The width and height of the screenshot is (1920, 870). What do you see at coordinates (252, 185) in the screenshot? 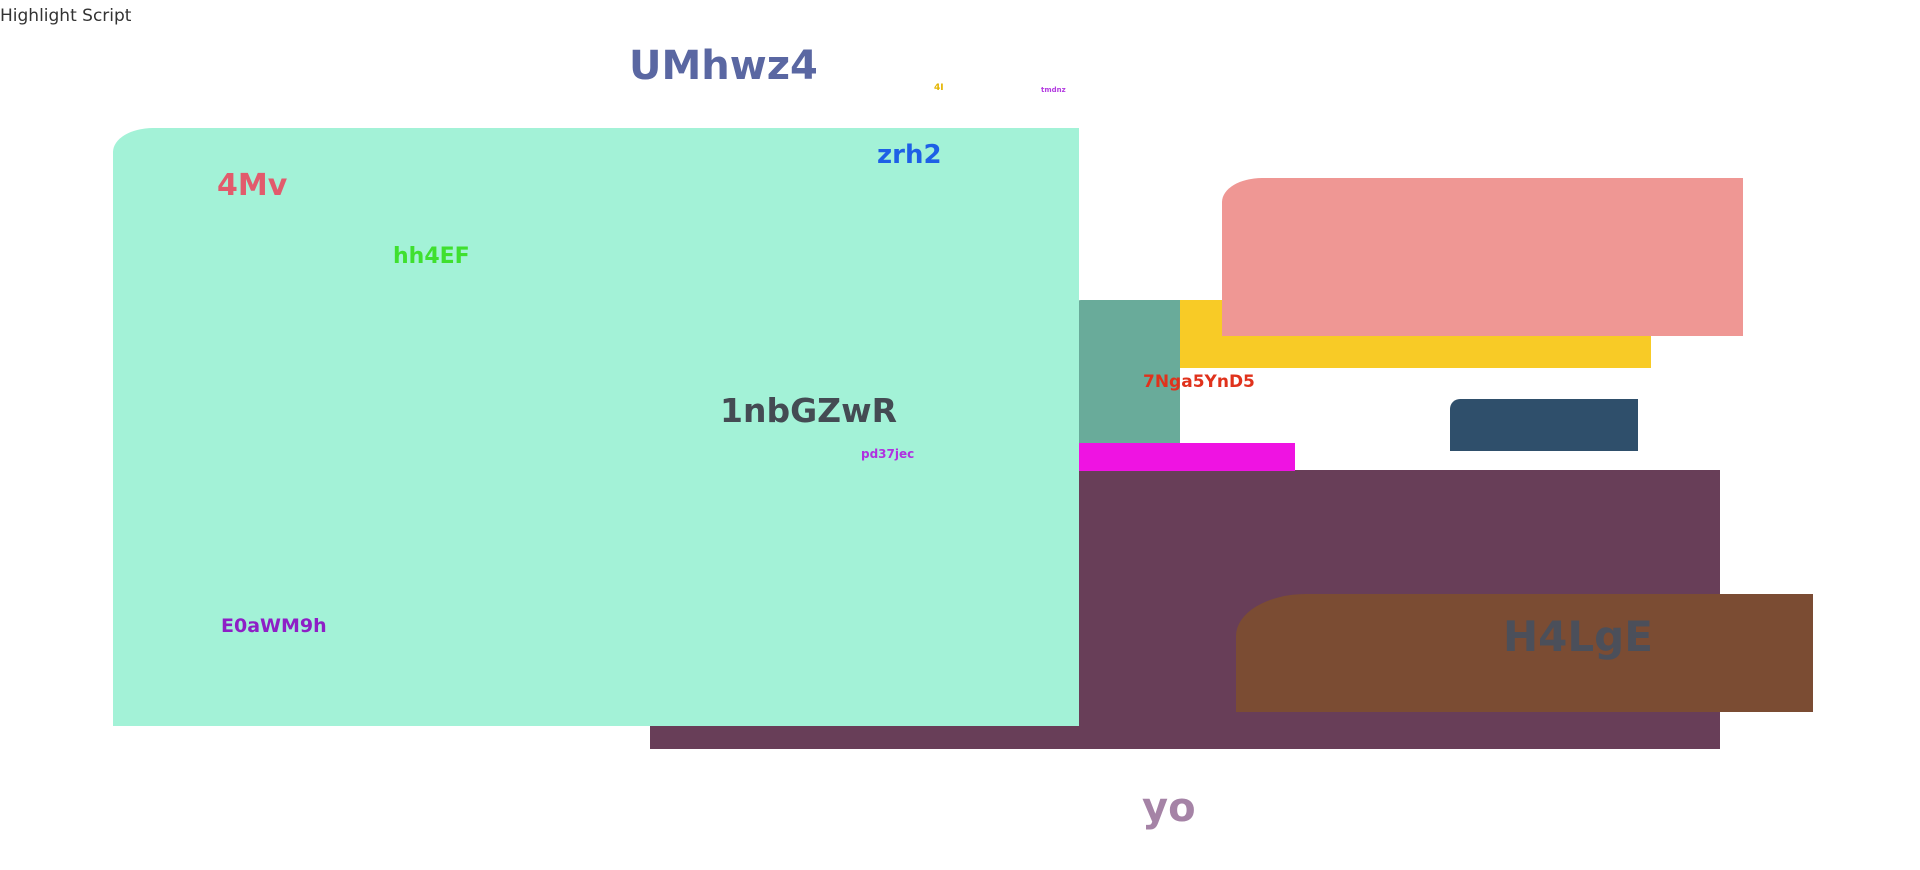
I see `label-4mv: 4Mv` at bounding box center [252, 185].